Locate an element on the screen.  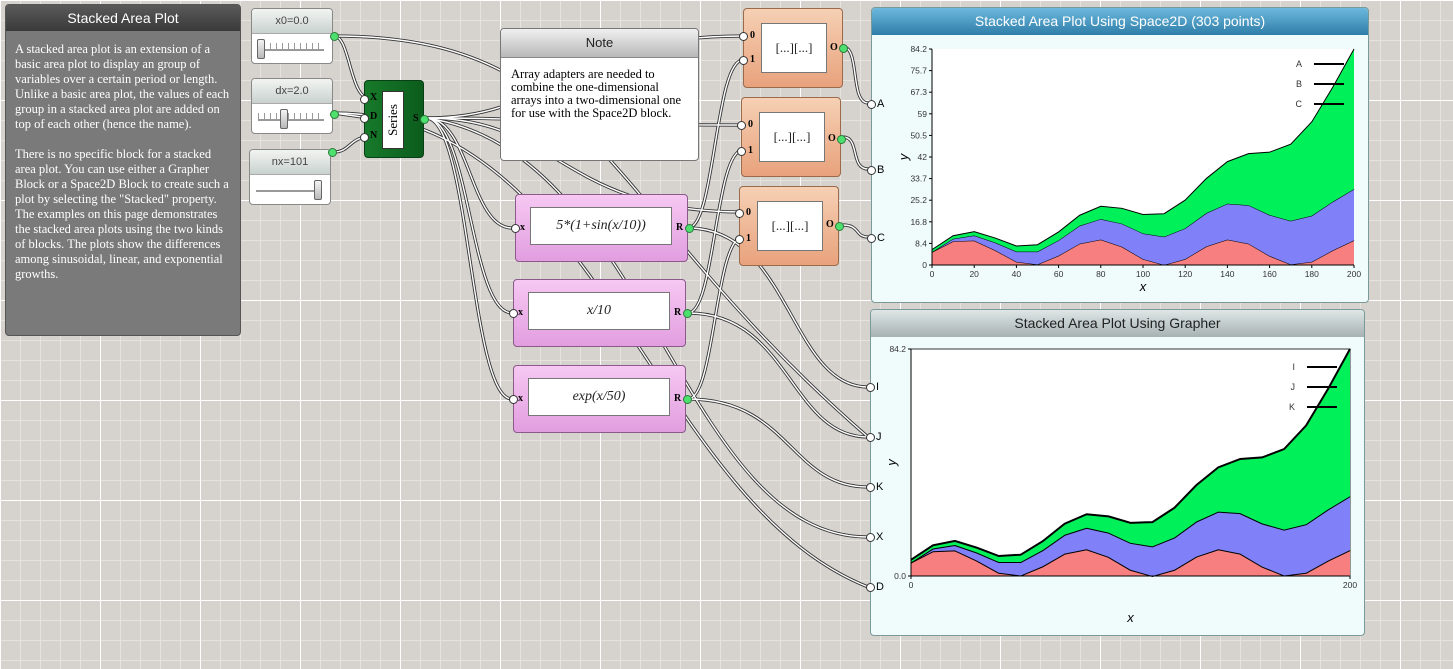
function-sin-input-label: x is located at coordinates (522, 227).